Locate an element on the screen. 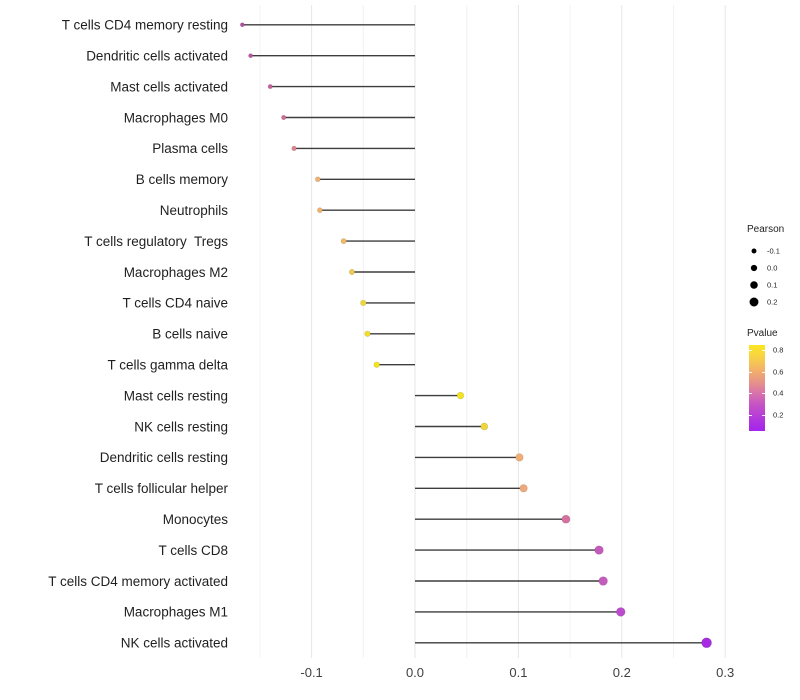 The width and height of the screenshot is (800, 700). legend-pearson-items: -0.1 0.0 0.1 0.2 is located at coordinates (764, 277).